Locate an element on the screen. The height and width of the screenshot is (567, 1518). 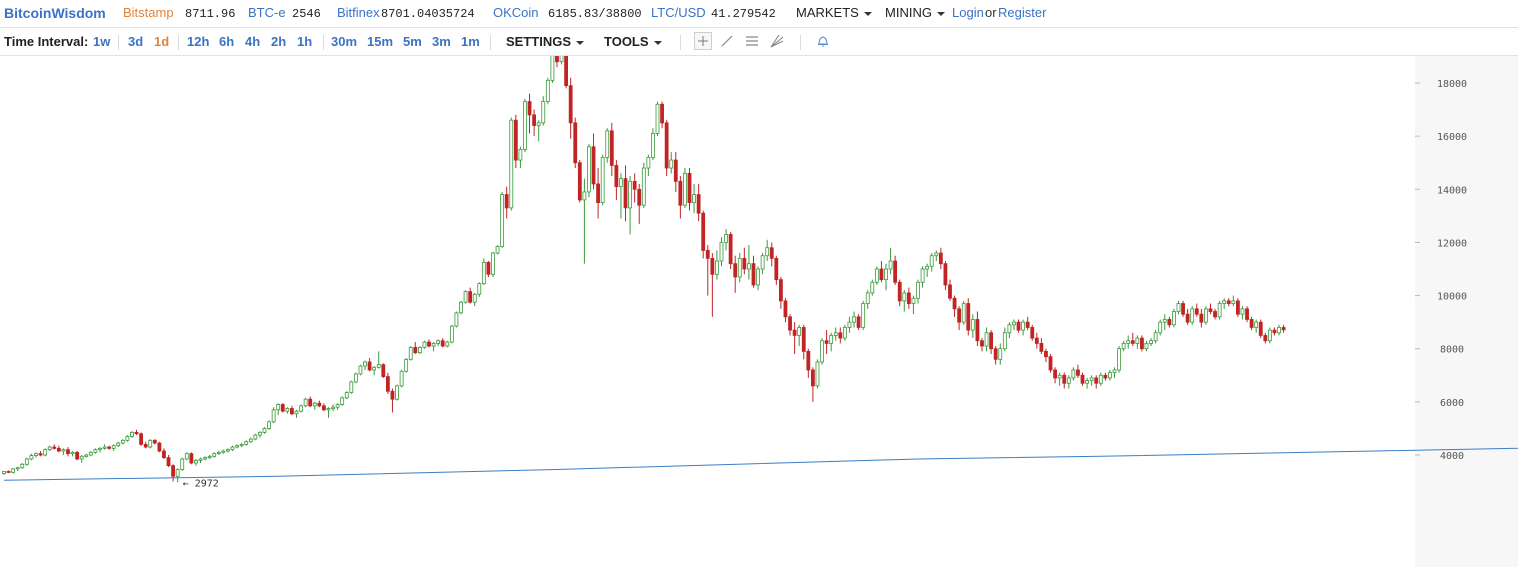
interval-3d: 3d is located at coordinates (136, 41).